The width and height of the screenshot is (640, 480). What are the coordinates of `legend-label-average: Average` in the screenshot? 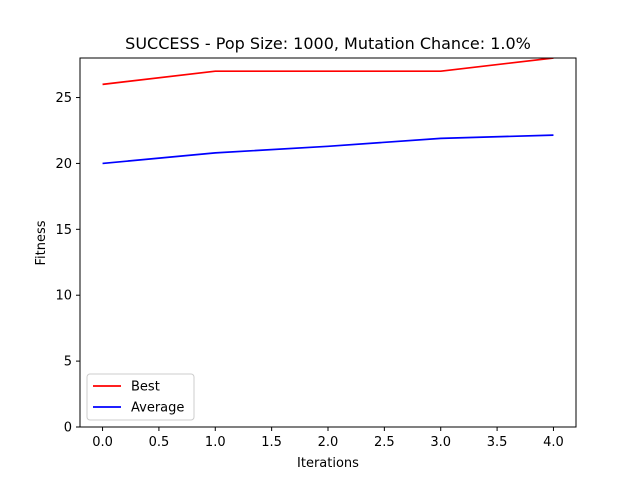 It's located at (157, 408).